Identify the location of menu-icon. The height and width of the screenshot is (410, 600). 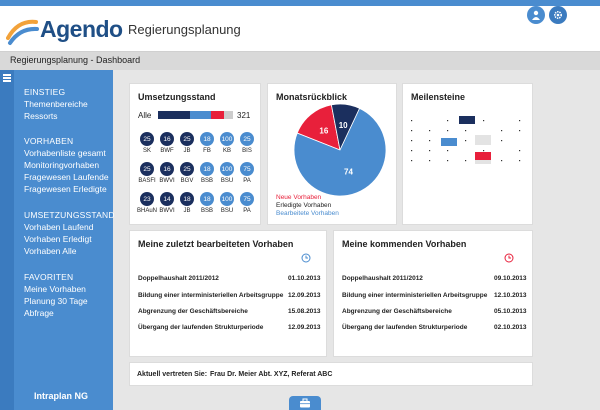
(7, 78).